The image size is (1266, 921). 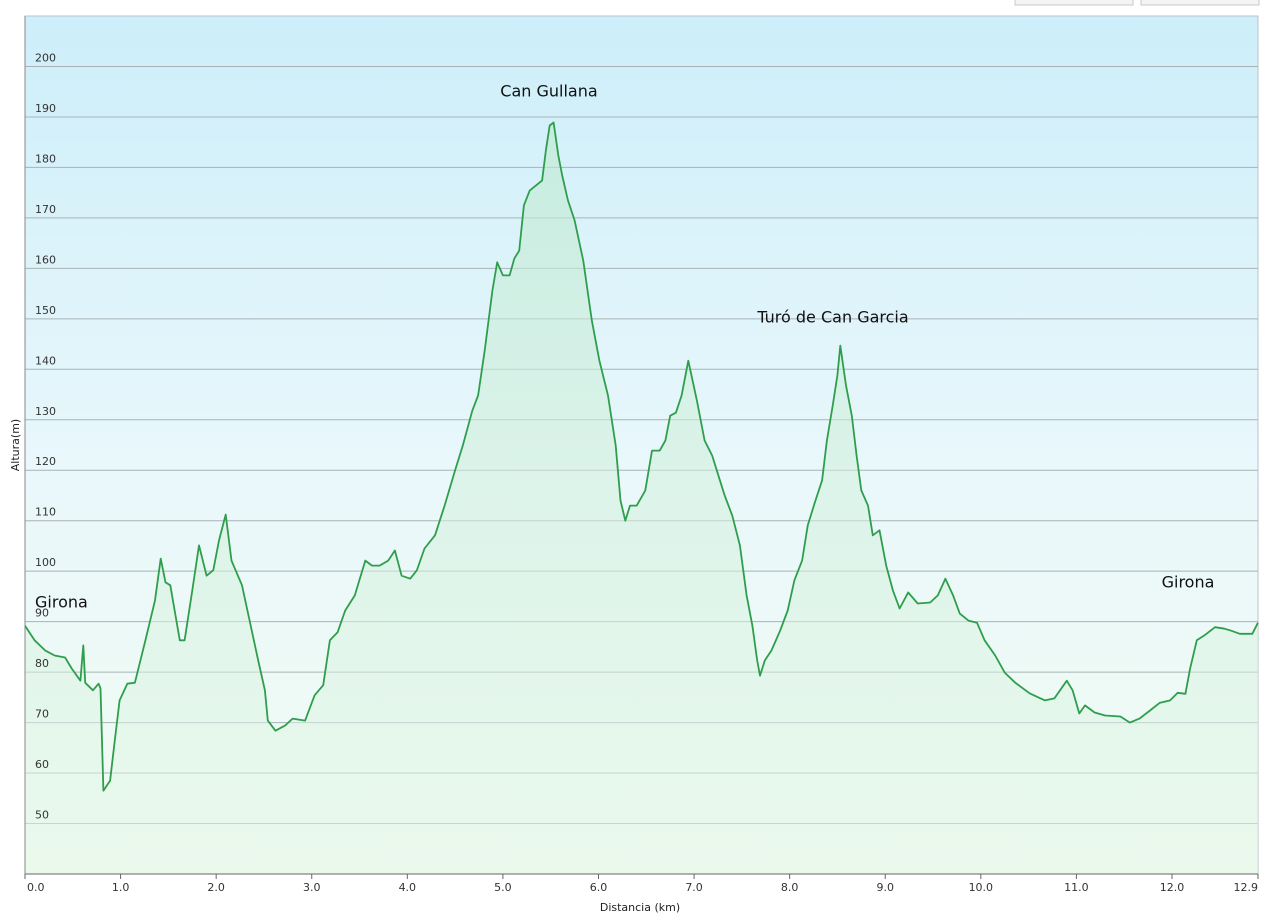 I want to click on y-tick-label: 110, so click(x=45, y=512).